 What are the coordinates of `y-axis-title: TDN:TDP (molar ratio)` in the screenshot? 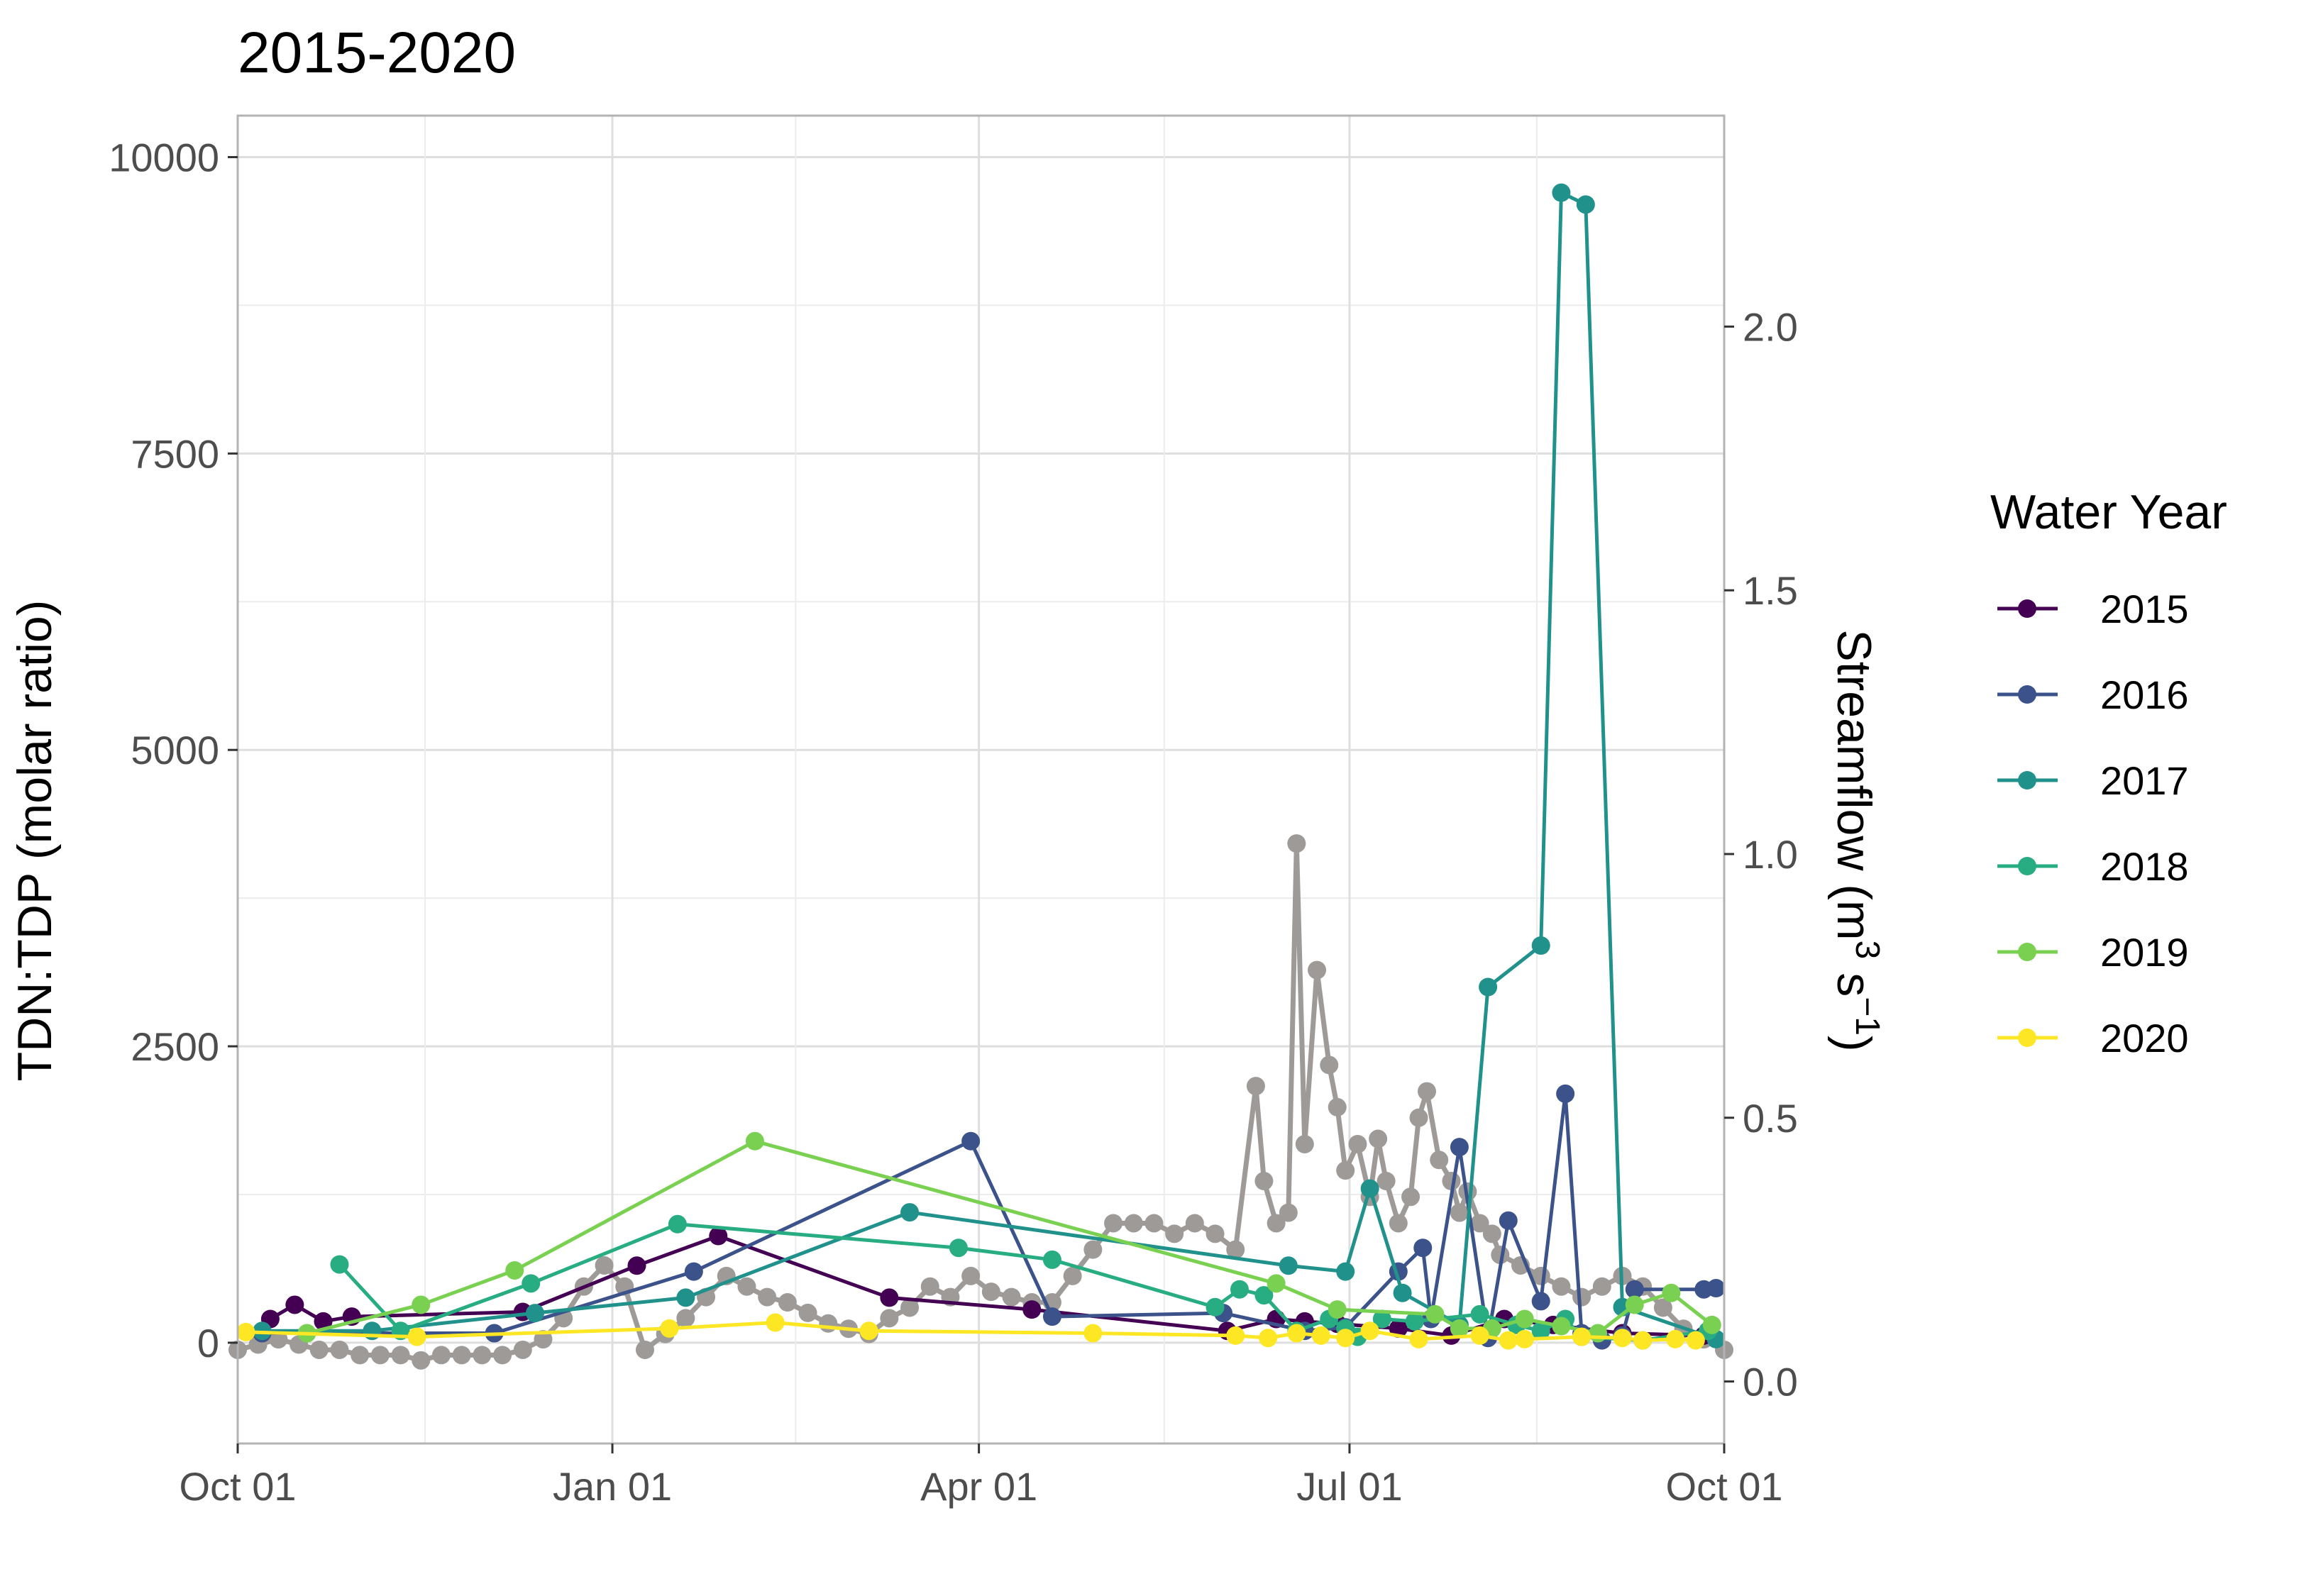 It's located at (35, 841).